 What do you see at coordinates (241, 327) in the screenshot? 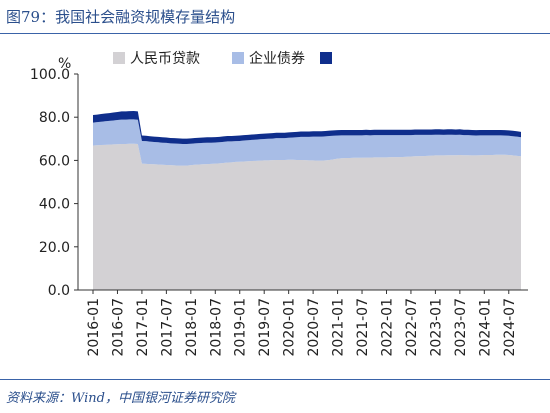
I see `x-tick-label: 2019-01` at bounding box center [241, 327].